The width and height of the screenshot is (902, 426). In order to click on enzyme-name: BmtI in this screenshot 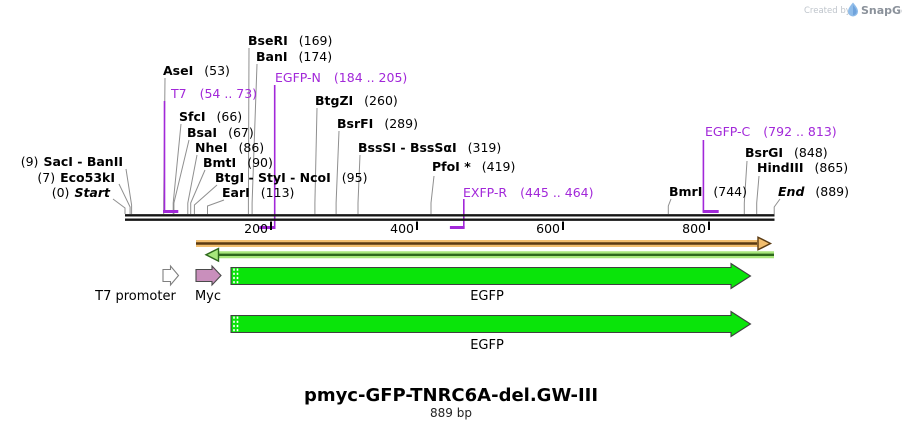, I will do `click(220, 162)`.